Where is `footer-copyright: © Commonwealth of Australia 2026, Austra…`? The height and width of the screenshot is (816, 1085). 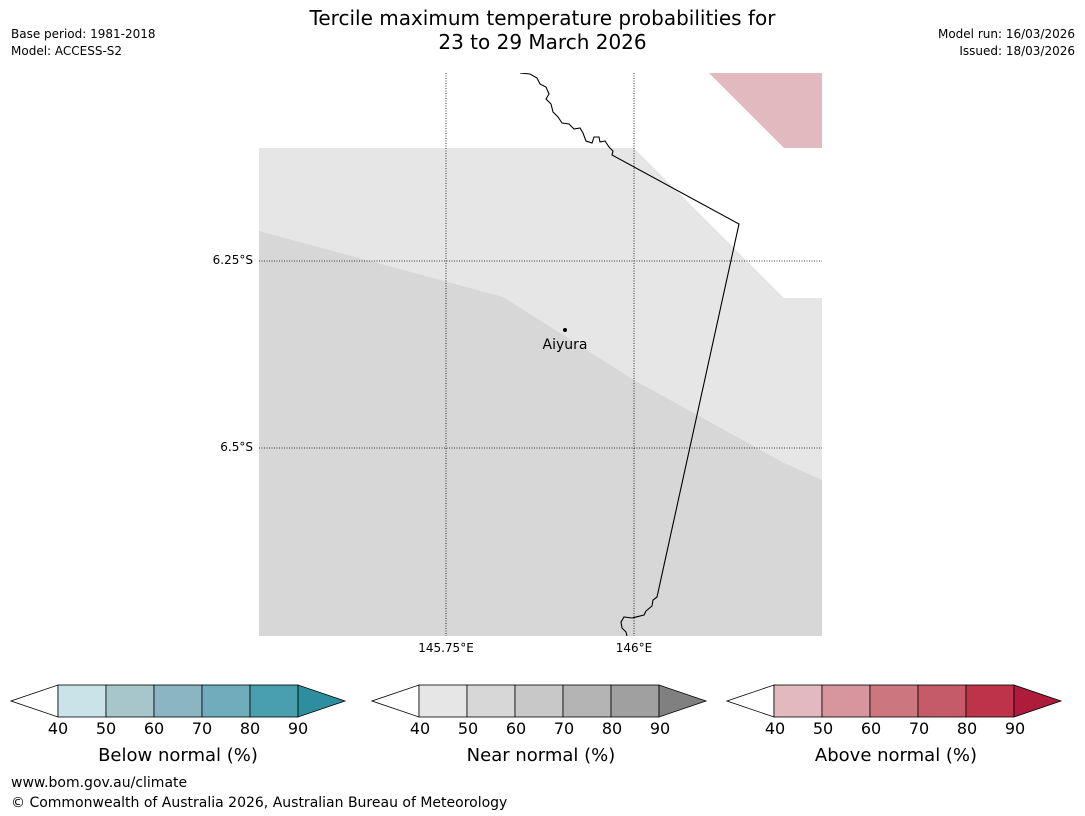 footer-copyright: © Commonwealth of Australia 2026, Austra… is located at coordinates (259, 803).